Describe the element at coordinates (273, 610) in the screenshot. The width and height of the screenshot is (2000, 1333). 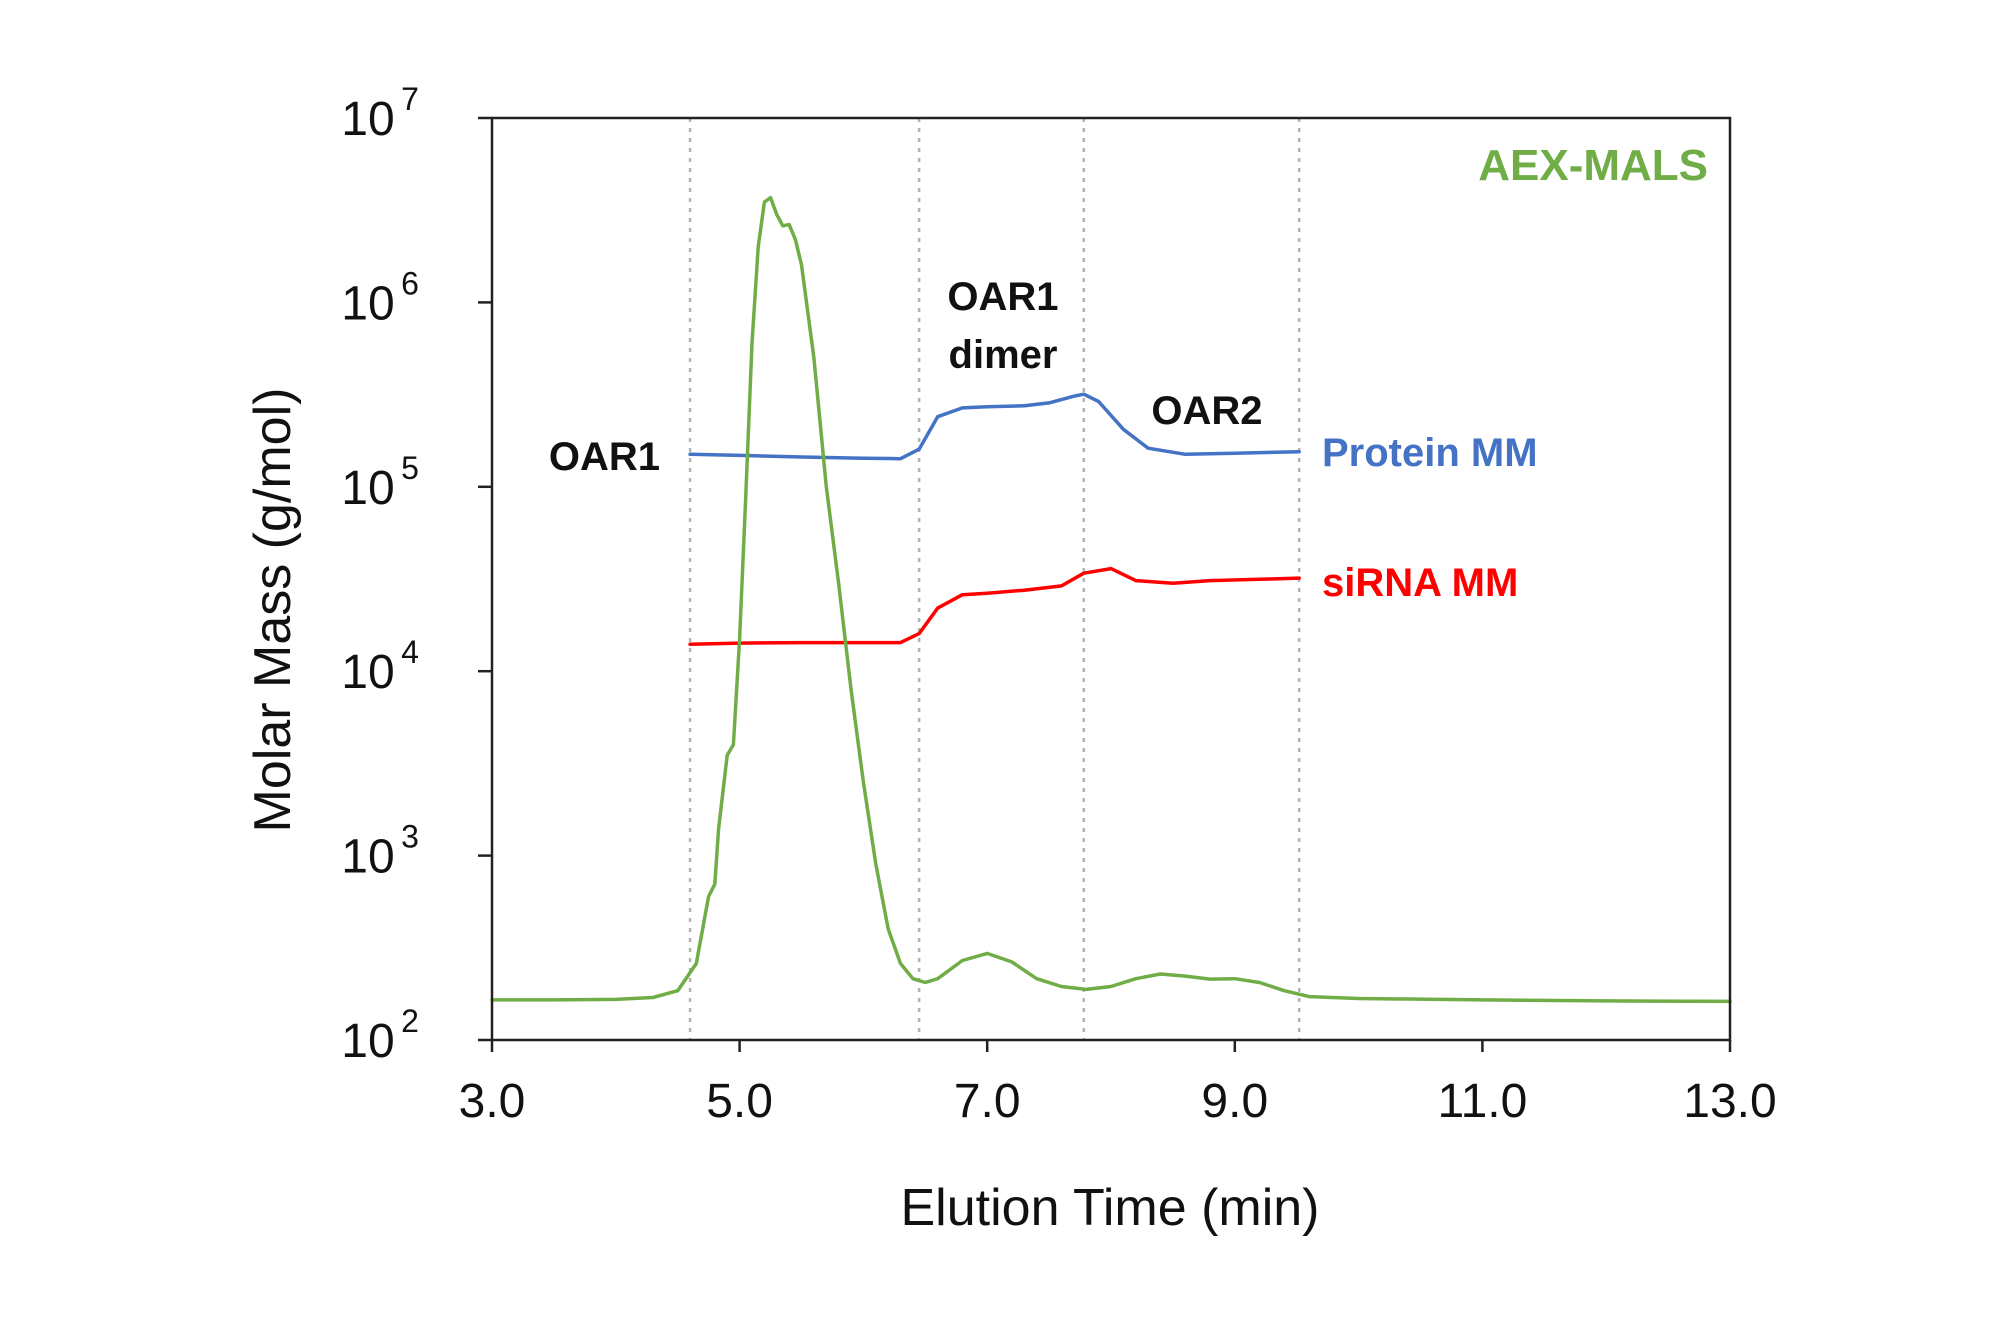
I see `y-axis-title: Molar Mass (g/mol)` at that location.